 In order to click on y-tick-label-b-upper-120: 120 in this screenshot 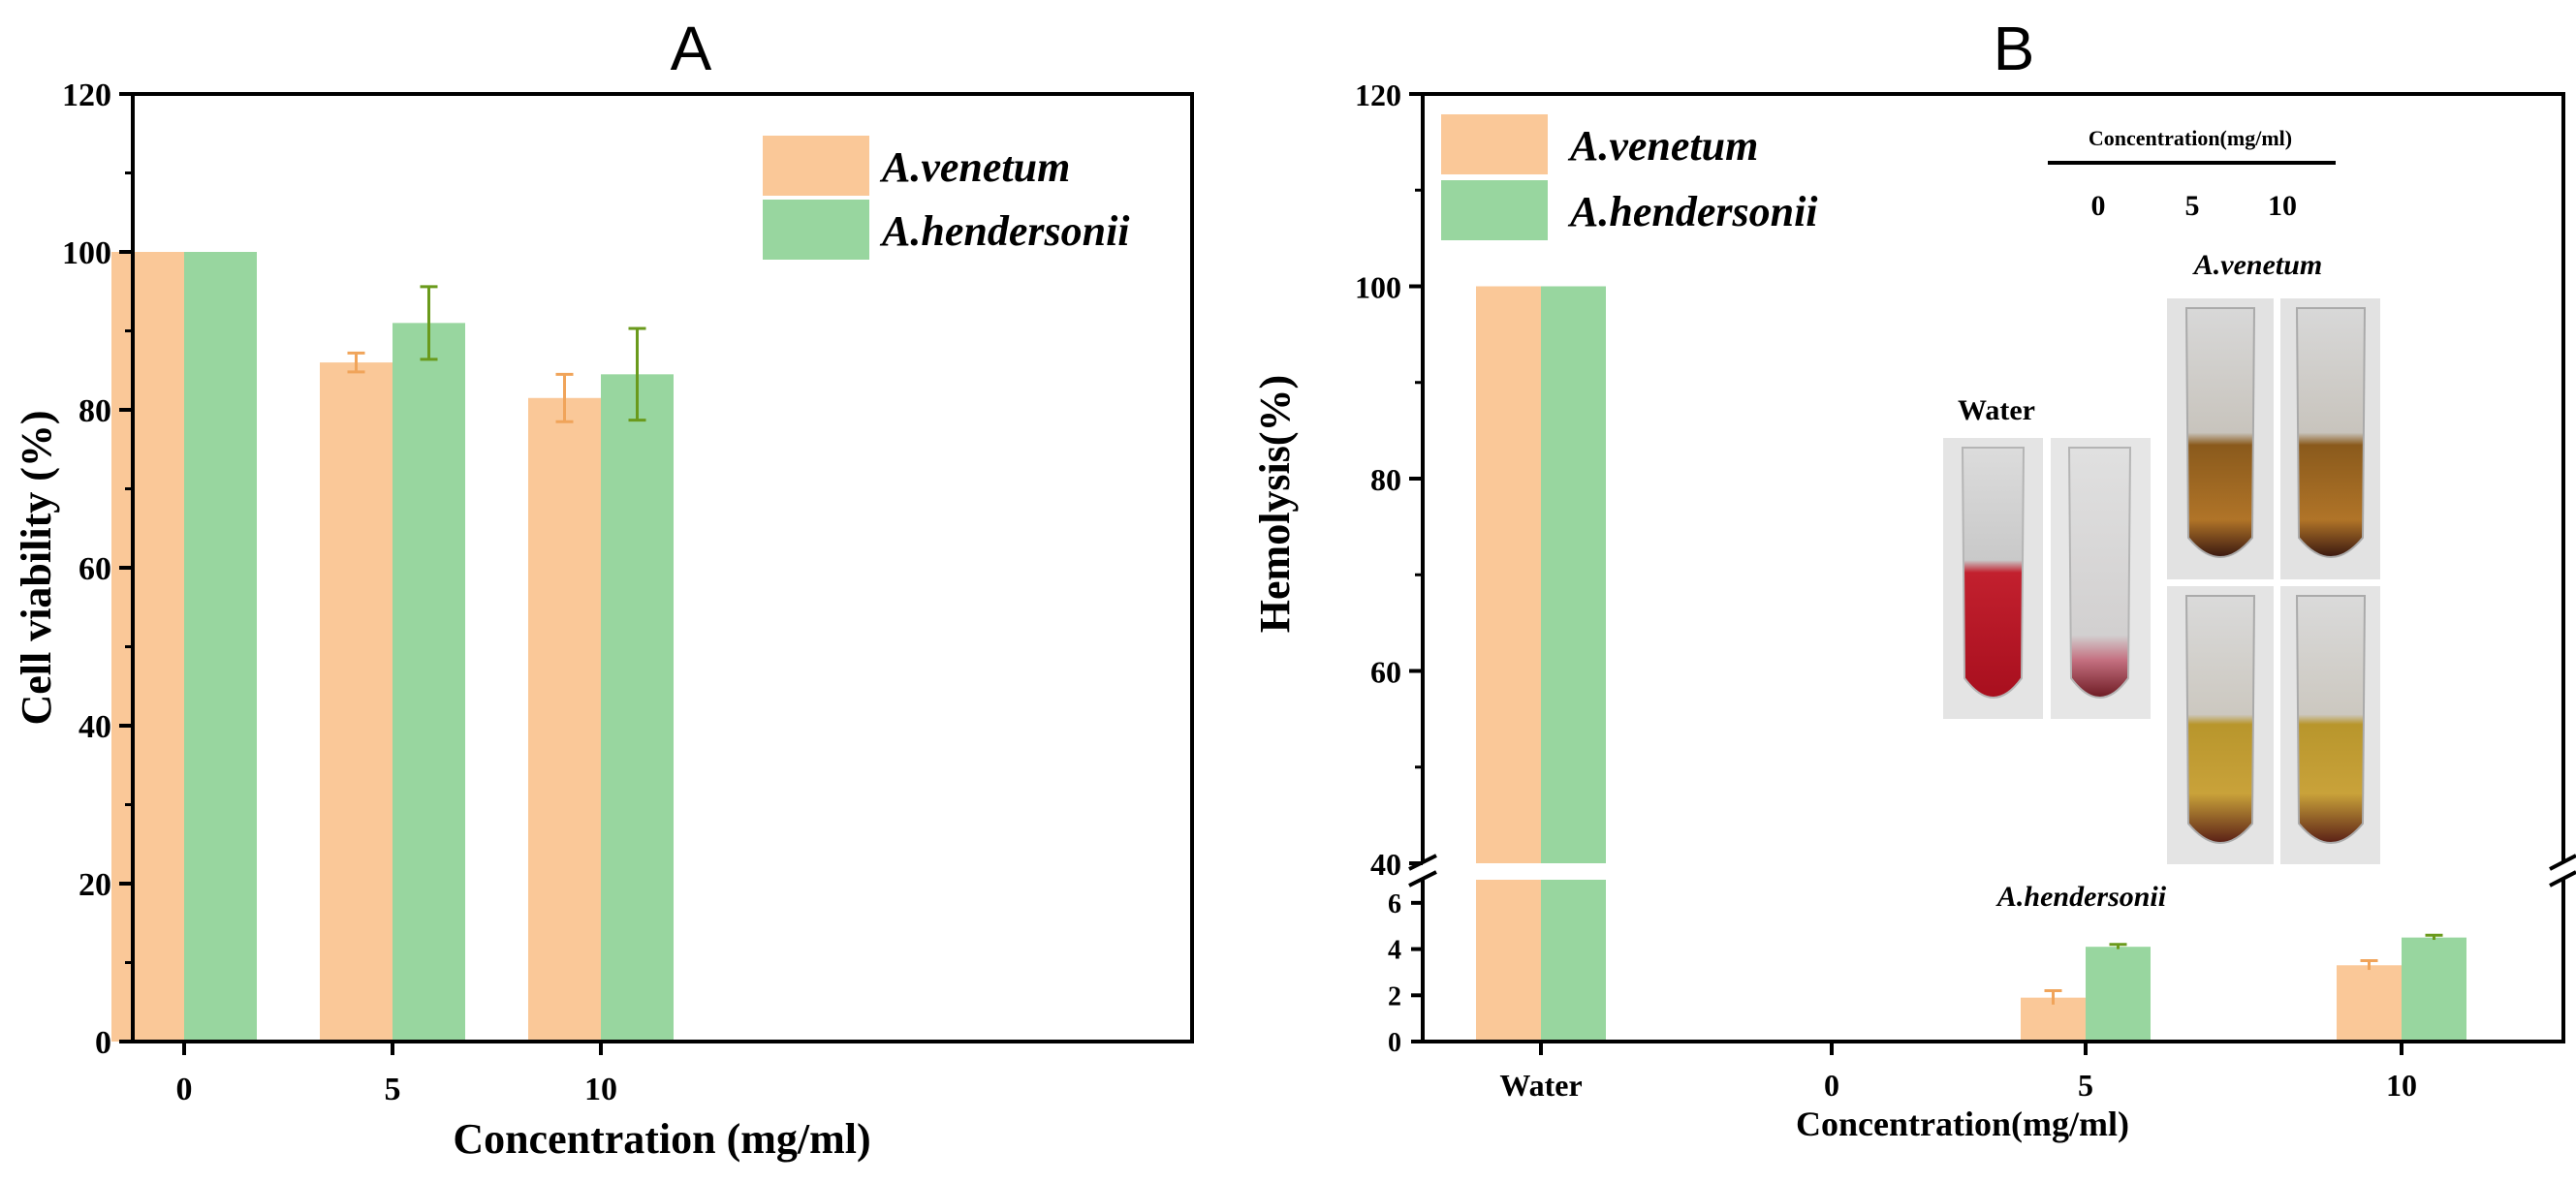, I will do `click(1378, 95)`.